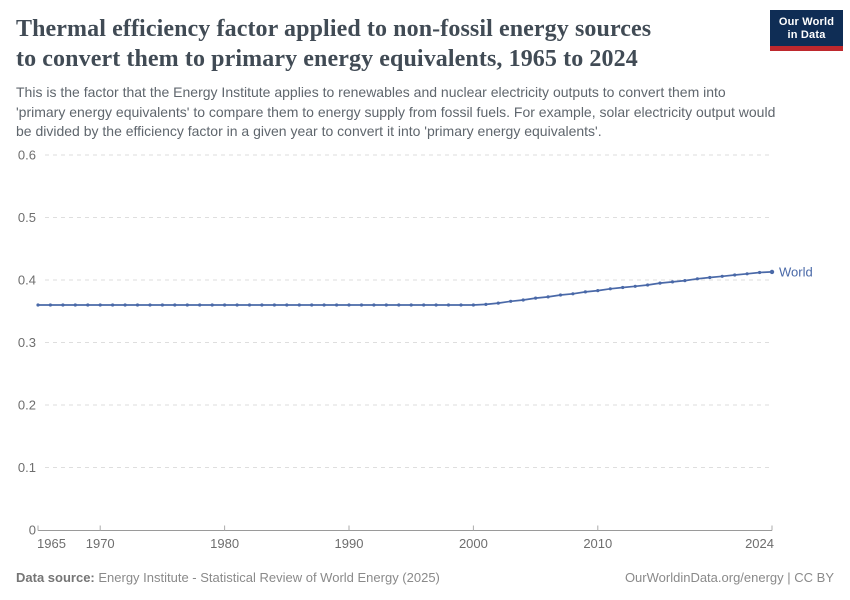  I want to click on x-axis-tick-label: 2000, so click(473, 543).